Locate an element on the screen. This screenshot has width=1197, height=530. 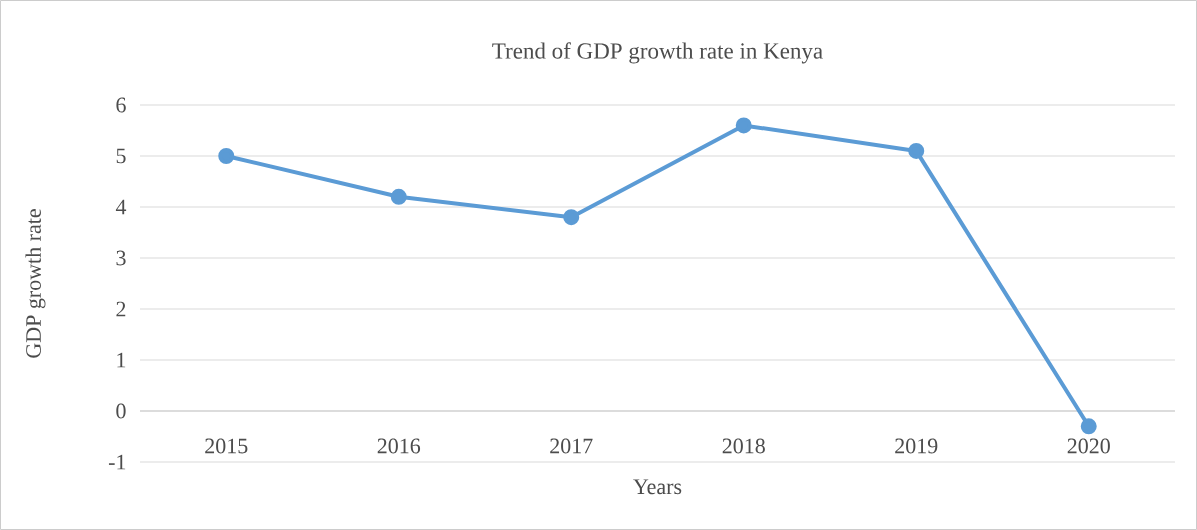
y-tick-label: 6 is located at coordinates (121, 105).